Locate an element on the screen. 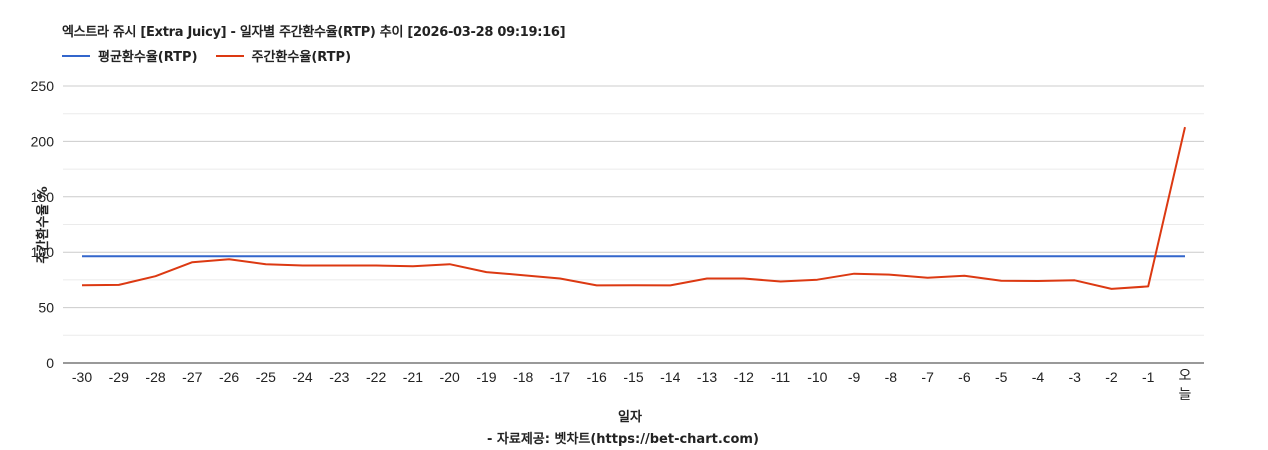 This screenshot has width=1268, height=450. y-tick-label: 0 is located at coordinates (50, 363).